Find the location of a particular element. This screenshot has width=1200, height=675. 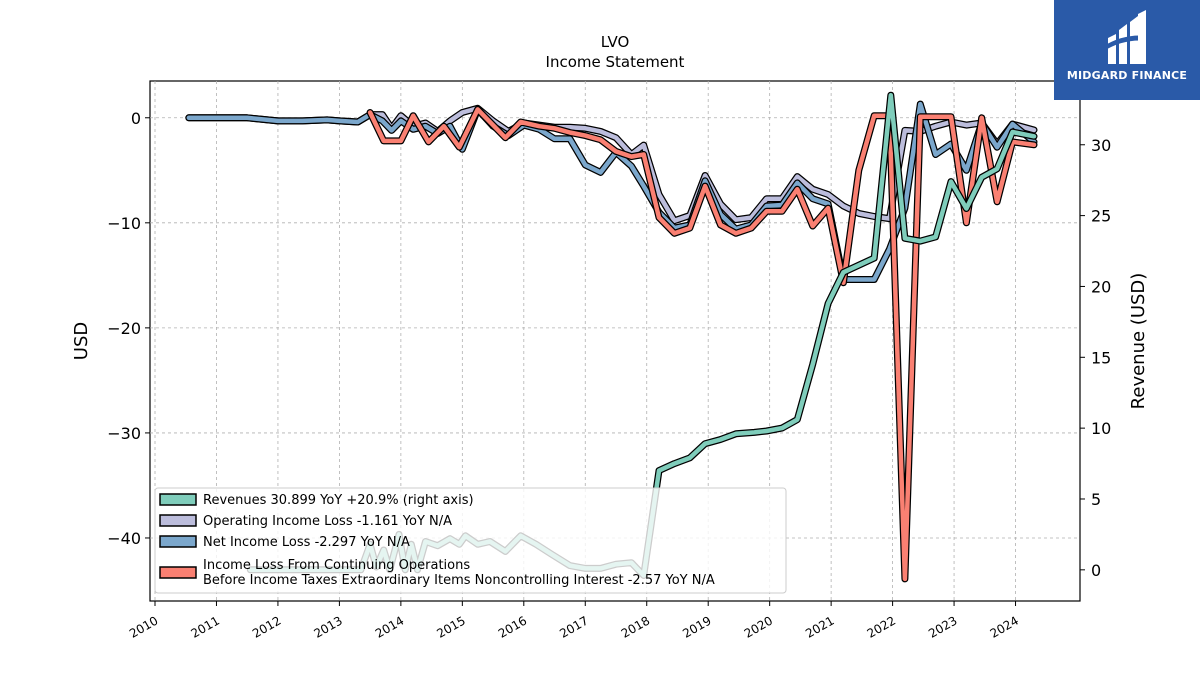

brand-logo: MIDGARD FINANCE is located at coordinates (1127, 50).